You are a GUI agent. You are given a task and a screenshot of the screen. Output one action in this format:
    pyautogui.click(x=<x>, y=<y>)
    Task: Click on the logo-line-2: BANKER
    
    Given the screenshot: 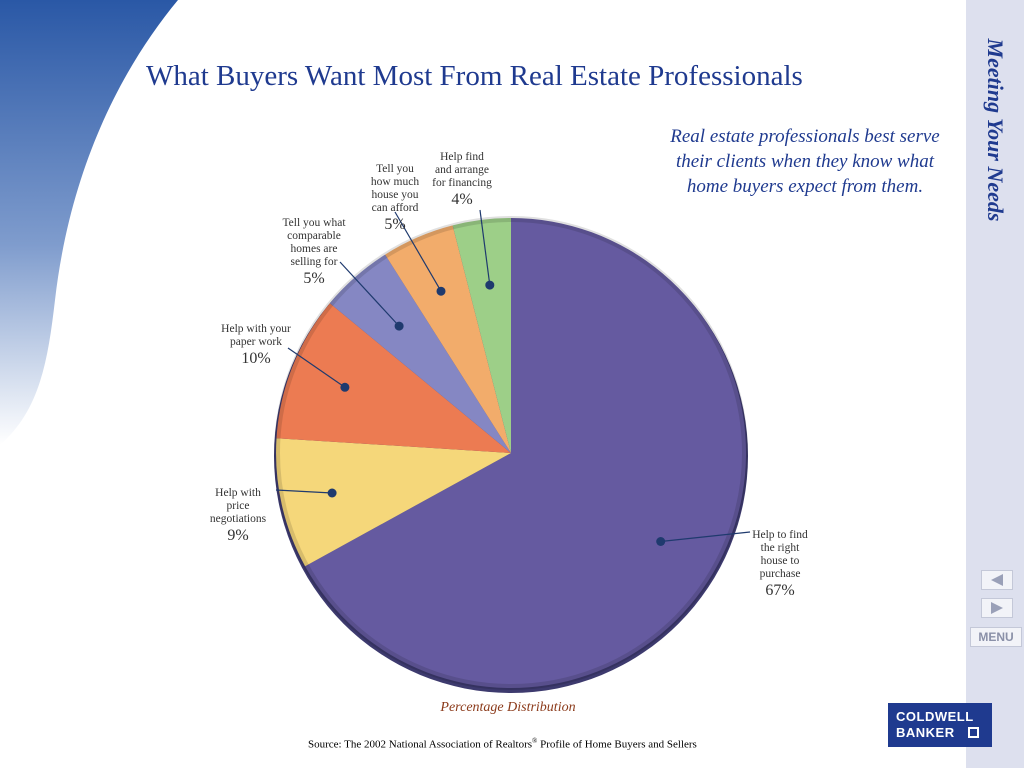 What is the action you would take?
    pyautogui.click(x=925, y=732)
    